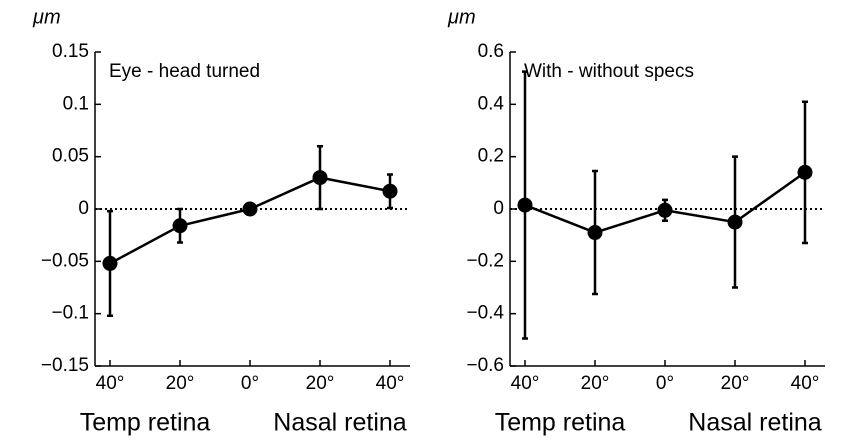 This screenshot has width=849, height=442. What do you see at coordinates (491, 103) in the screenshot?
I see `y-tick-label: 0.4` at bounding box center [491, 103].